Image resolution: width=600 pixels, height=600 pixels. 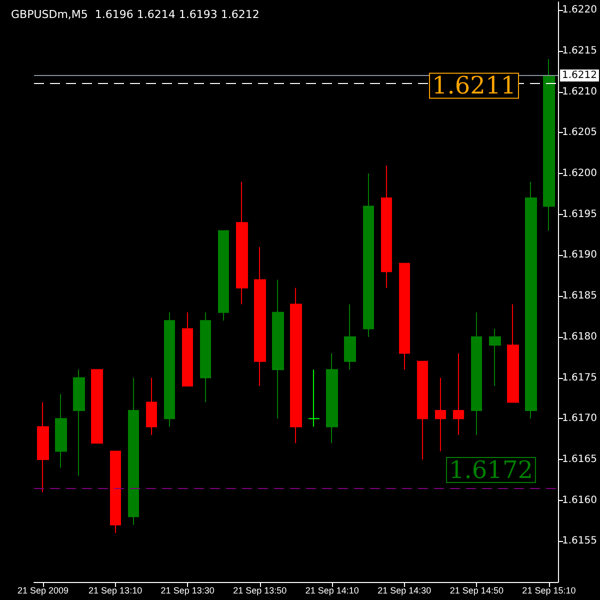 What do you see at coordinates (491, 470) in the screenshot?
I see `annotation: 1.6172` at bounding box center [491, 470].